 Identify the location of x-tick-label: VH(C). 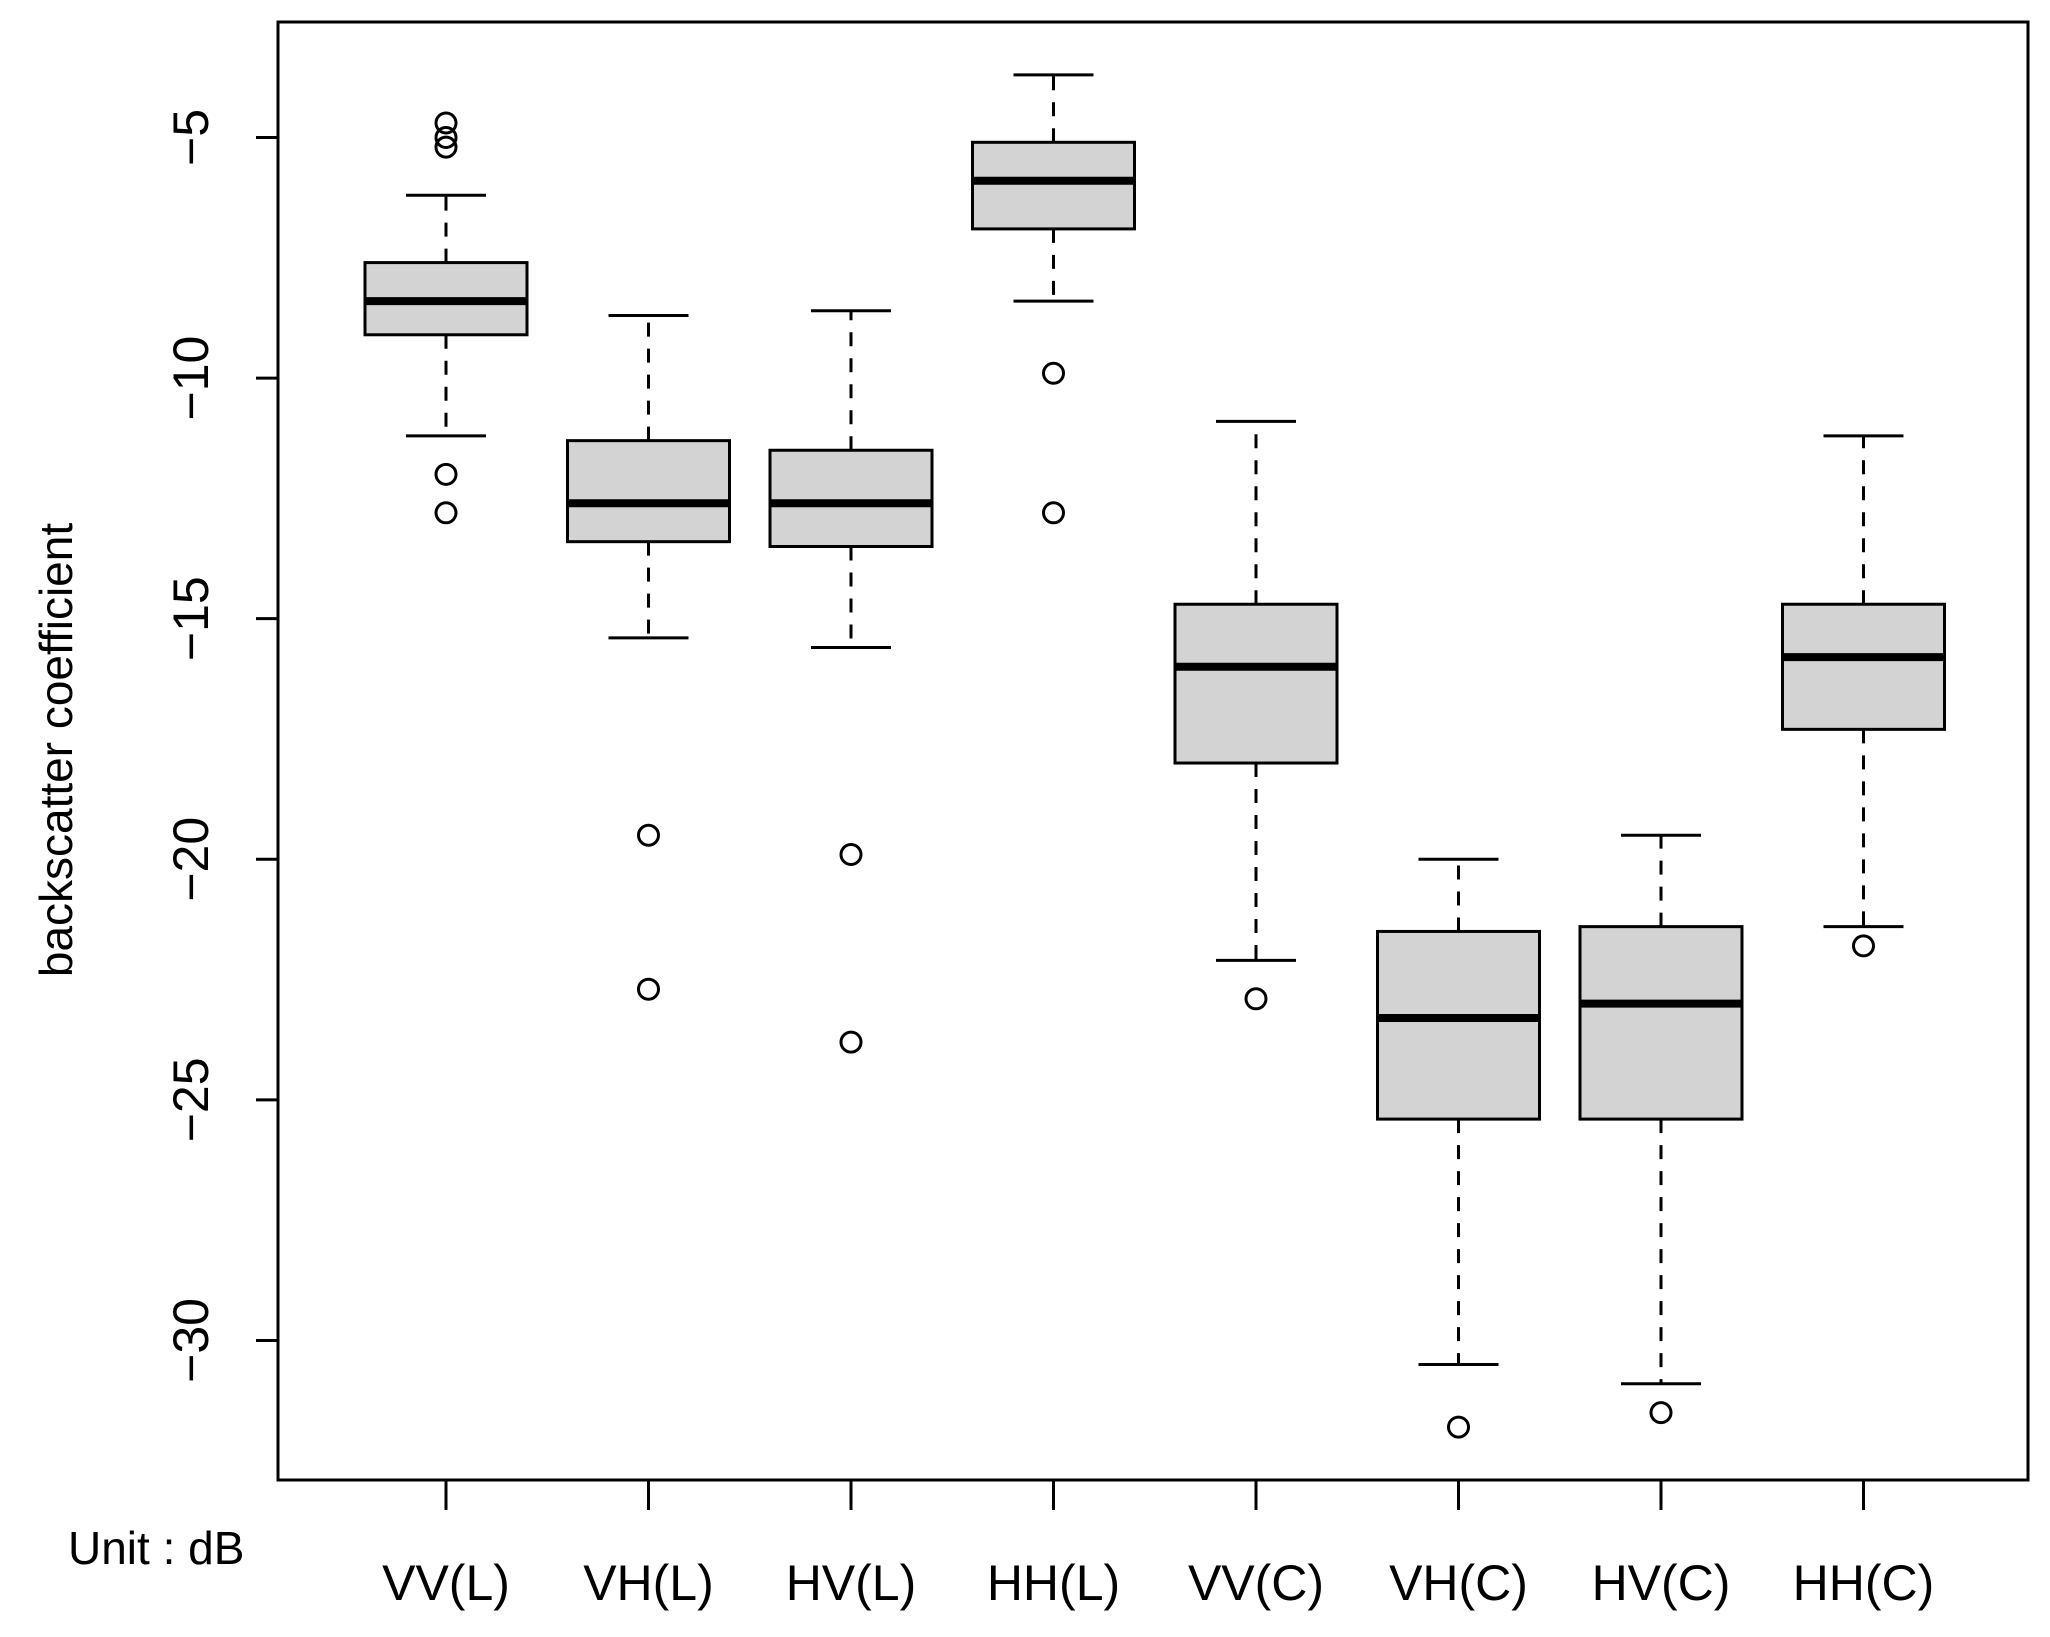
(1458, 1583).